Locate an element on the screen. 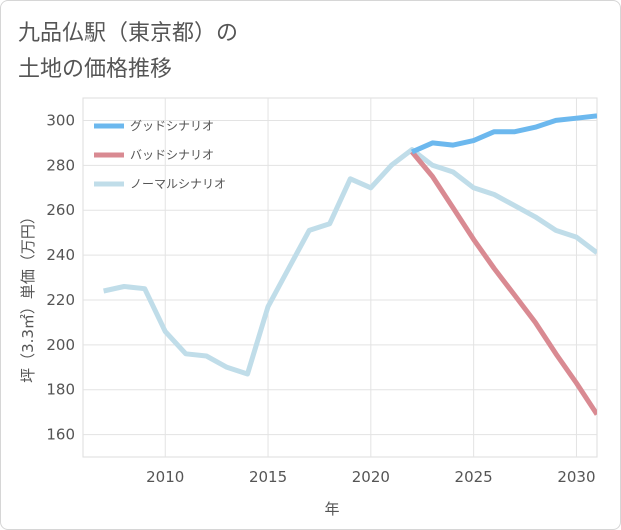  x-tick-label: 2010 is located at coordinates (165, 477).